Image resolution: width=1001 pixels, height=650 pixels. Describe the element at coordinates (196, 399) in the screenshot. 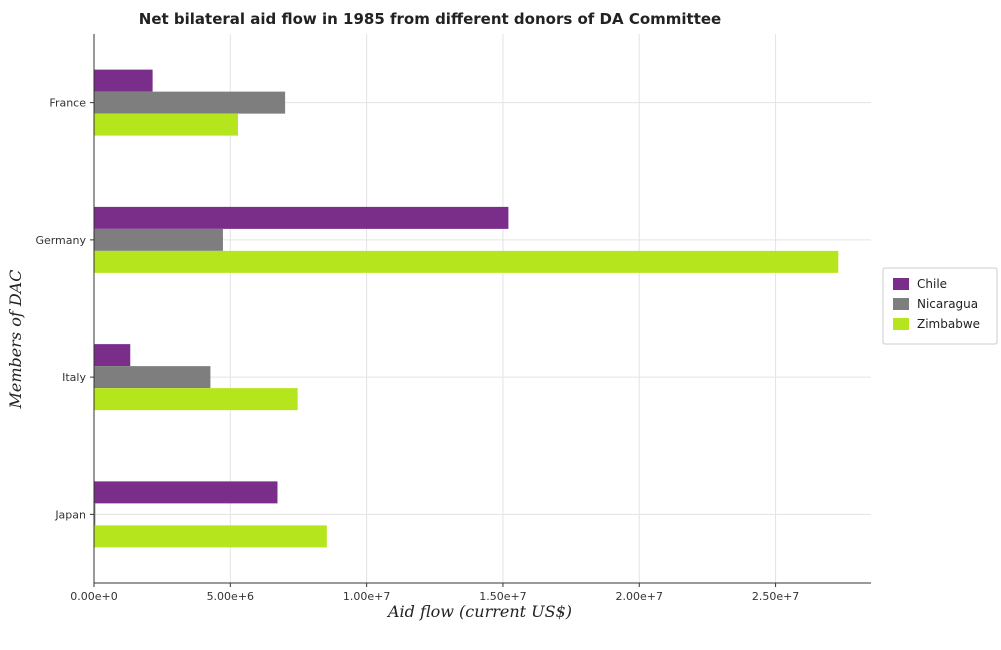

I see `bar-zimbabwe-italy` at that location.